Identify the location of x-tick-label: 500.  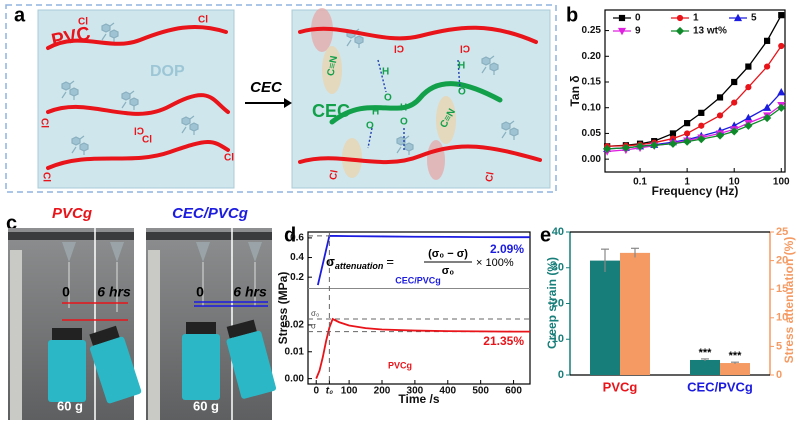
(480, 391).